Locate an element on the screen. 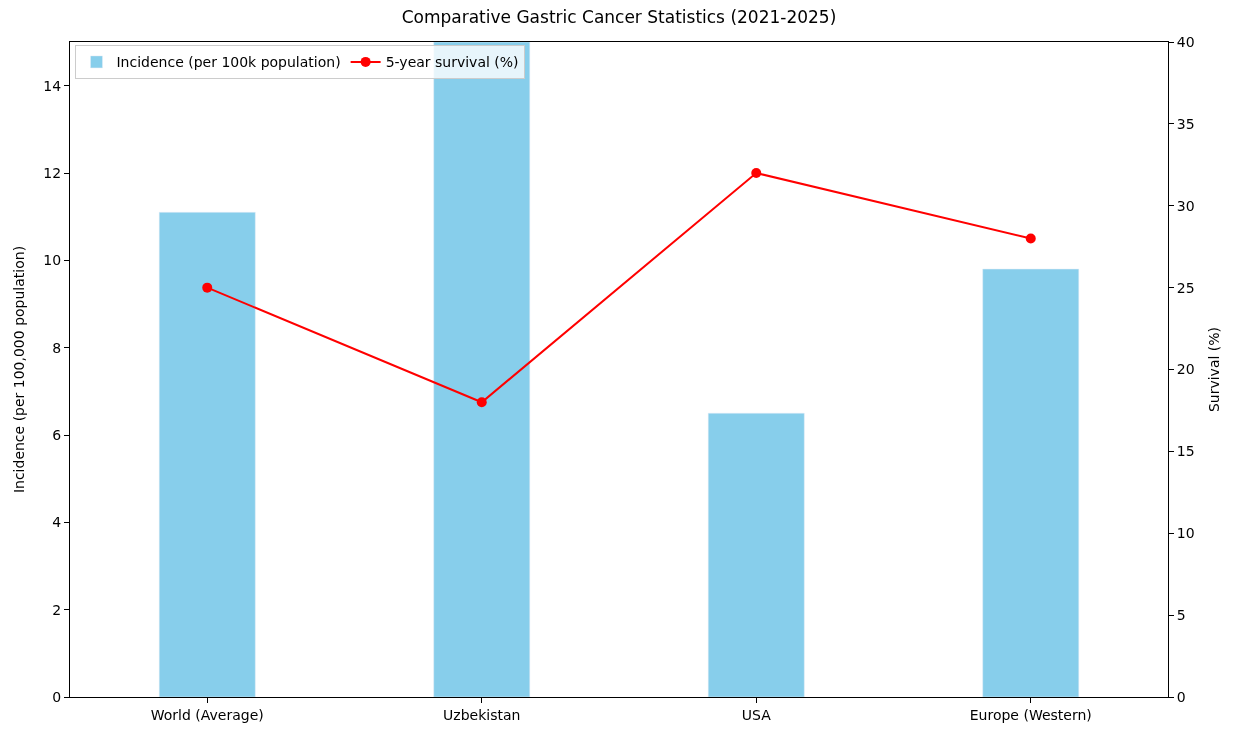 The image size is (1238, 735). x-tick-label: USA is located at coordinates (756, 714).